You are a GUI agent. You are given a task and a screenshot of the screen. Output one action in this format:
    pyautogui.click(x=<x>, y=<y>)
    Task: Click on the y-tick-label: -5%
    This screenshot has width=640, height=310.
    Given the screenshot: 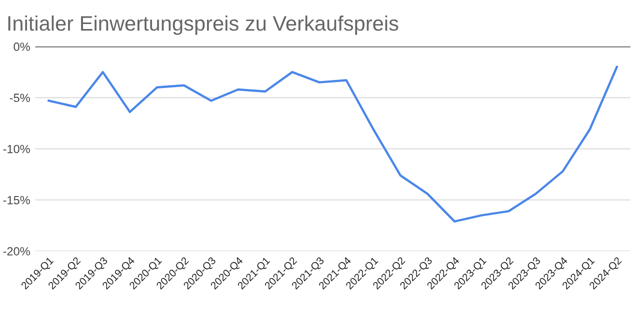 What is the action you would take?
    pyautogui.click(x=20, y=98)
    